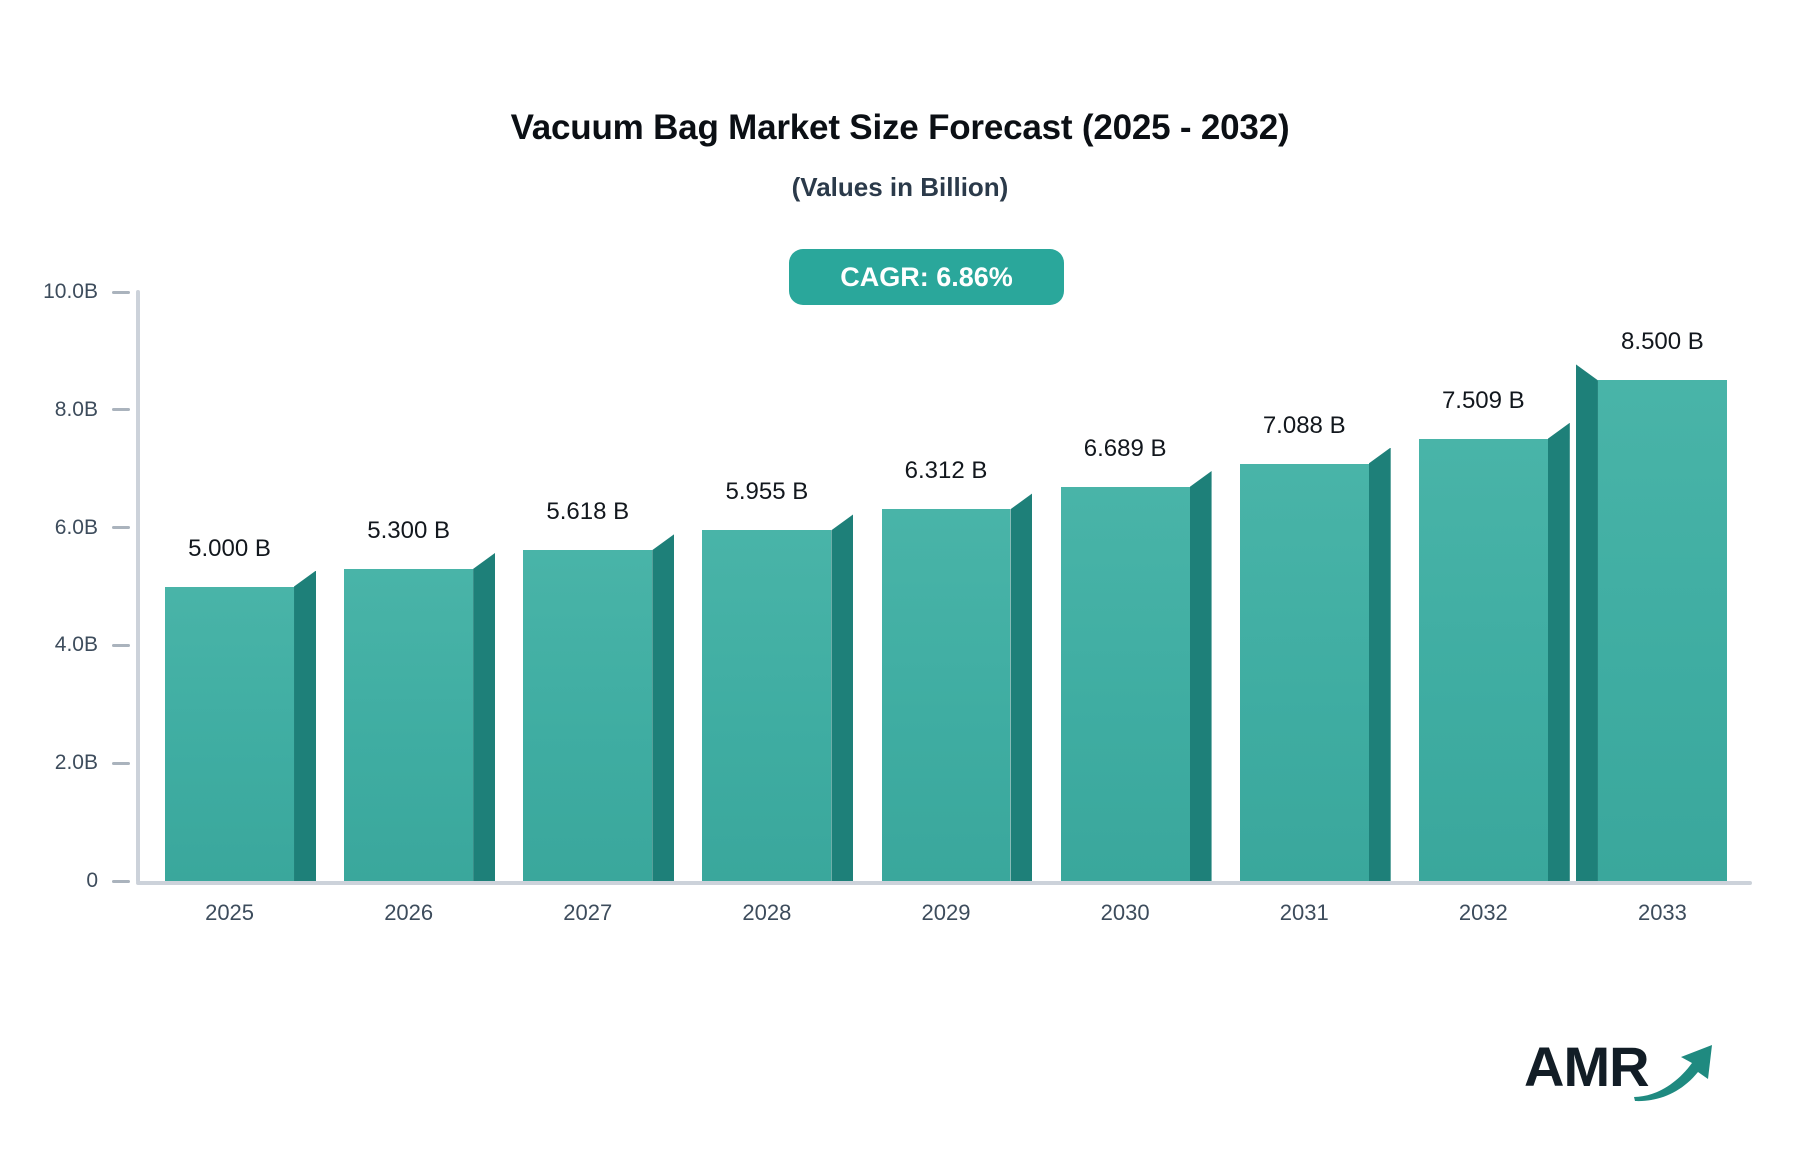 The image size is (1800, 1156). I want to click on bar: 6.312 B, so click(957, 669).